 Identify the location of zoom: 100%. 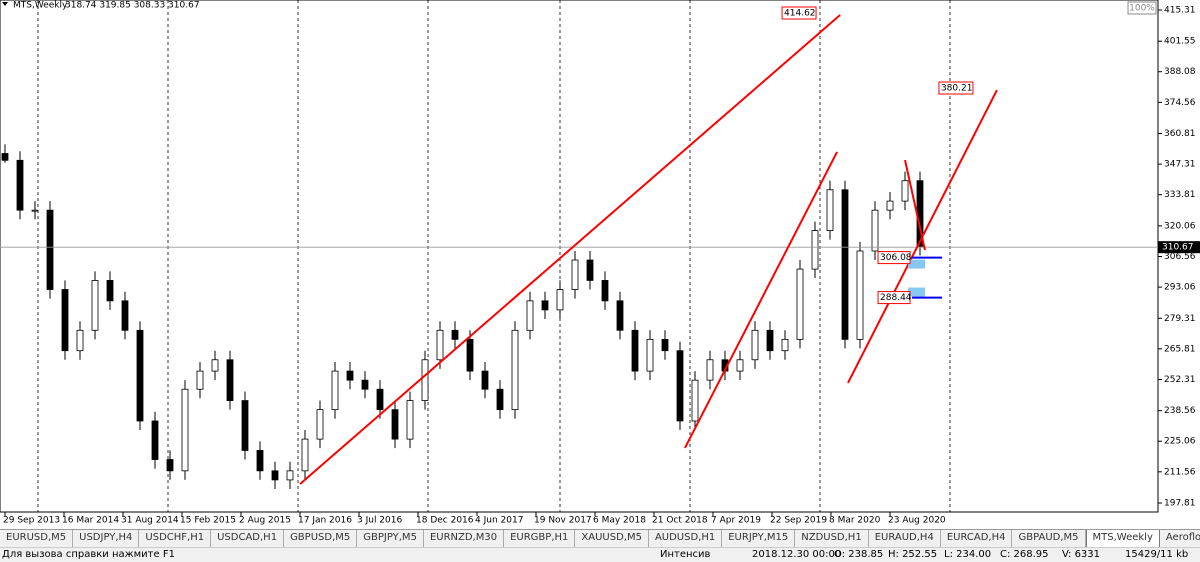
(1142, 9).